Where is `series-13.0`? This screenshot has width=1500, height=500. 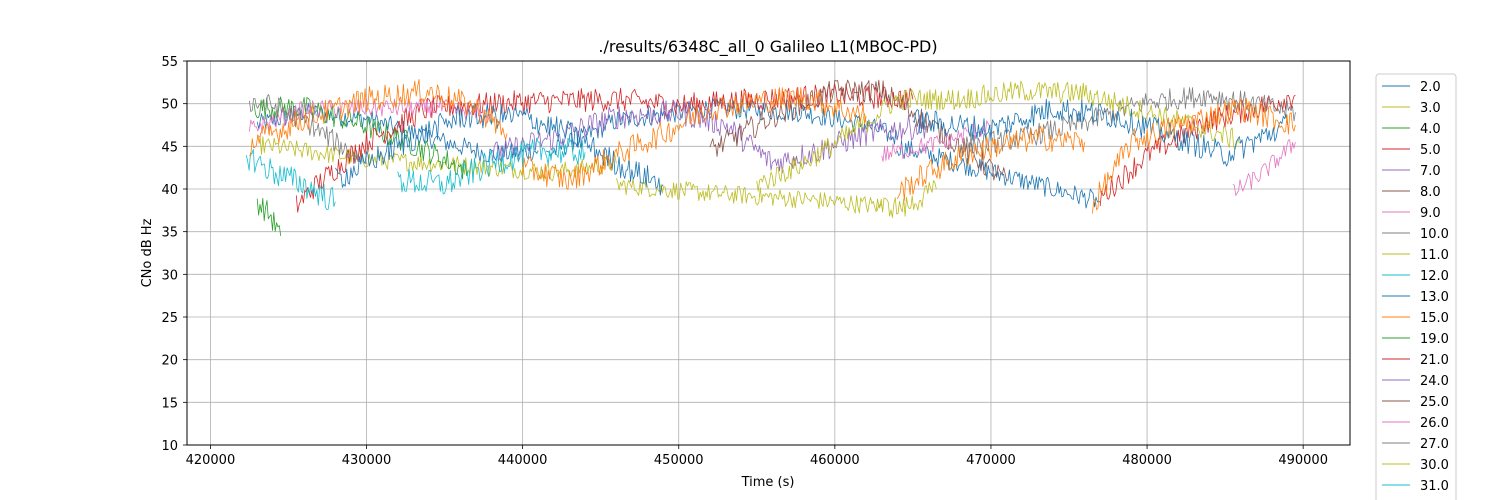 series-13.0 is located at coordinates (811, 147).